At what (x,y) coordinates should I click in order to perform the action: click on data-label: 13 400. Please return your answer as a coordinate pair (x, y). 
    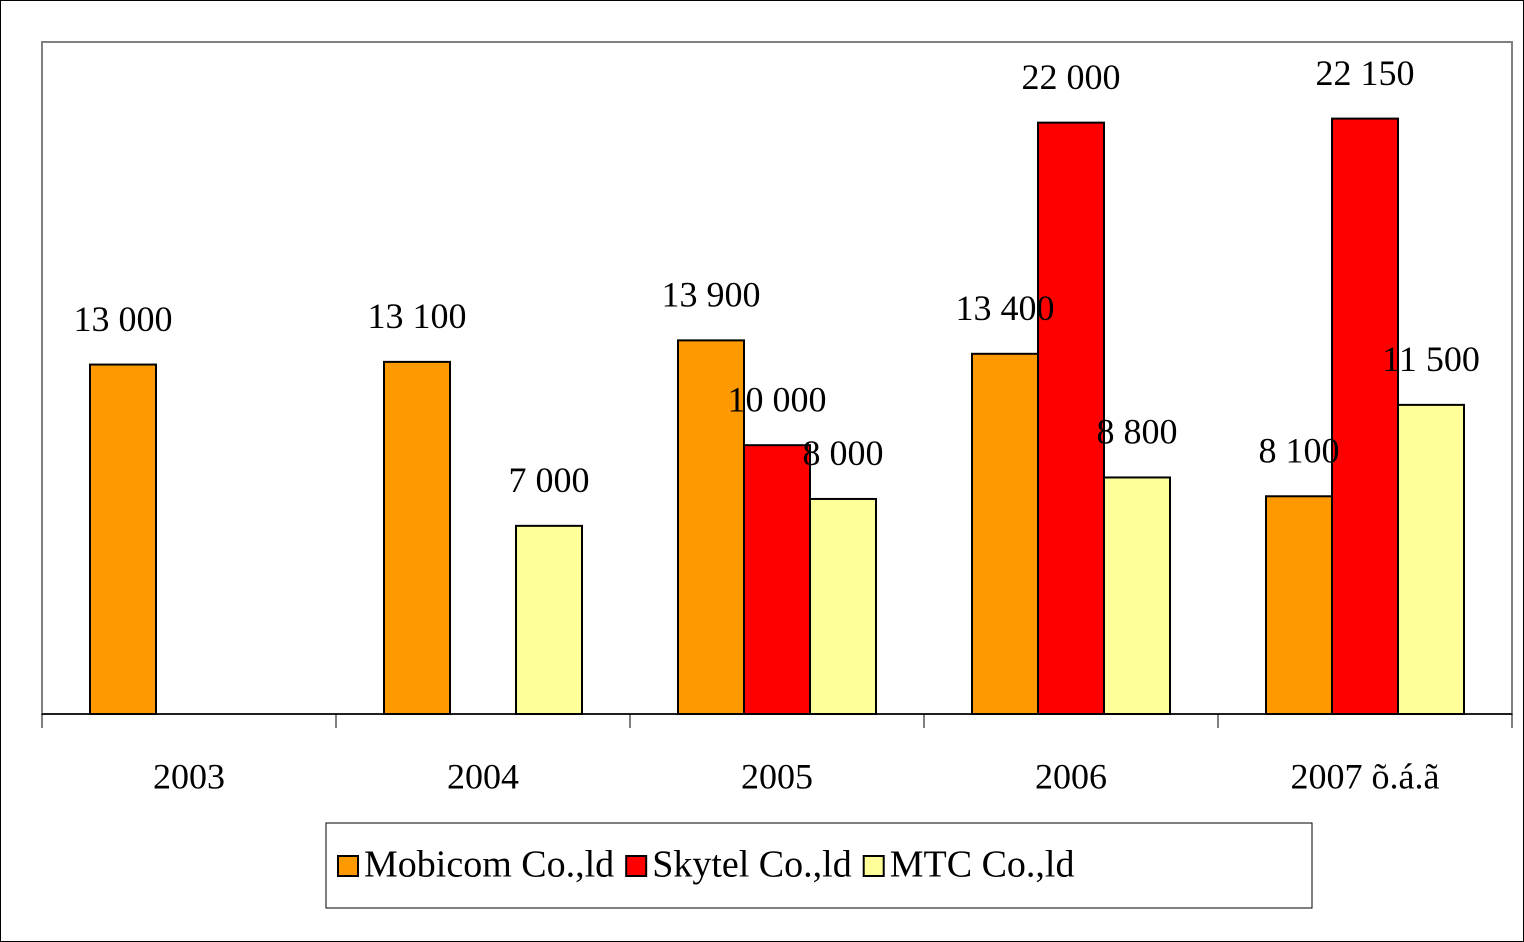
    Looking at the image, I should click on (1005, 308).